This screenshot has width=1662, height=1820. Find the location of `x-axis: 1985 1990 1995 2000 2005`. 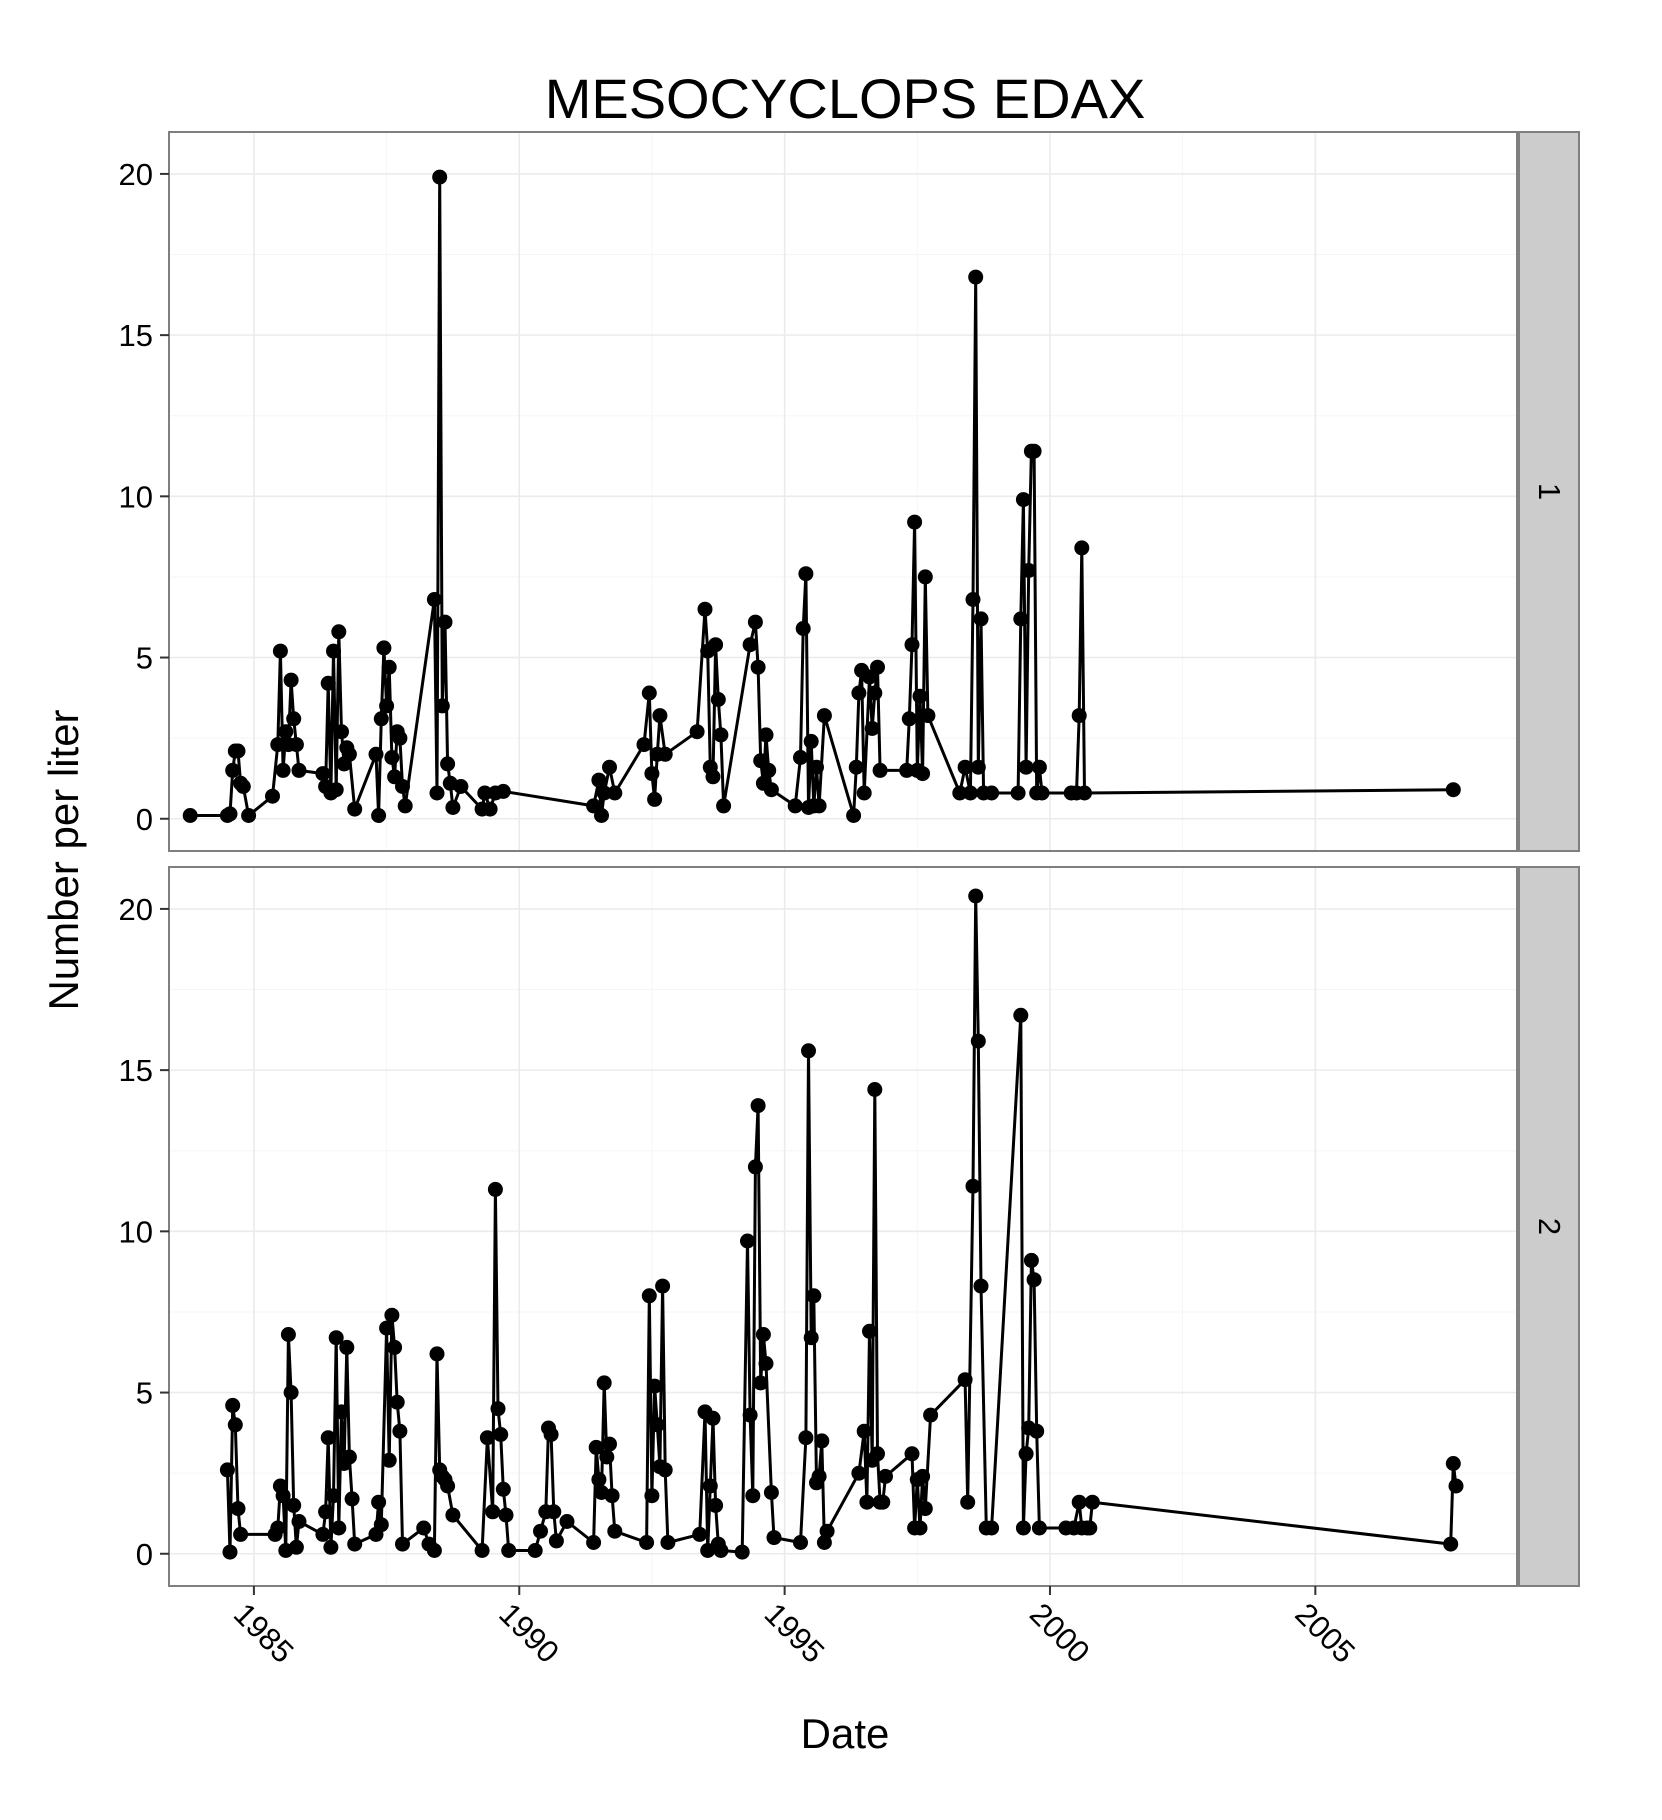

x-axis: 1985 1990 1995 2000 2005 is located at coordinates (794, 1628).